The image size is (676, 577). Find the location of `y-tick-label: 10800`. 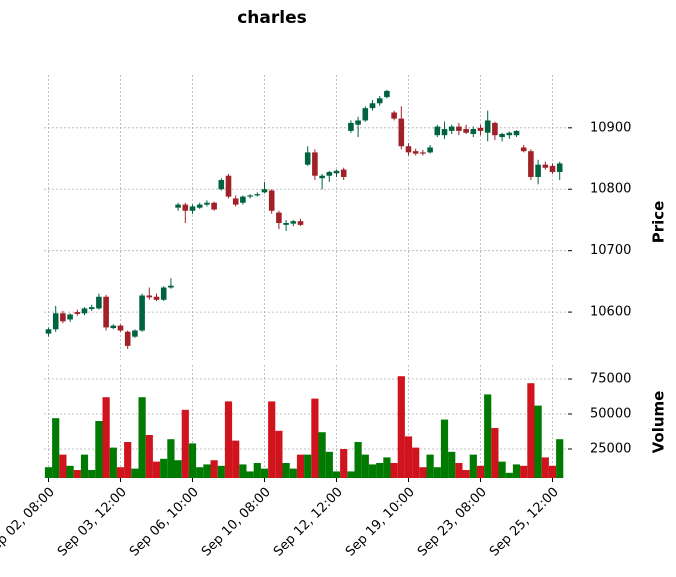

y-tick-label: 10800 is located at coordinates (610, 189).